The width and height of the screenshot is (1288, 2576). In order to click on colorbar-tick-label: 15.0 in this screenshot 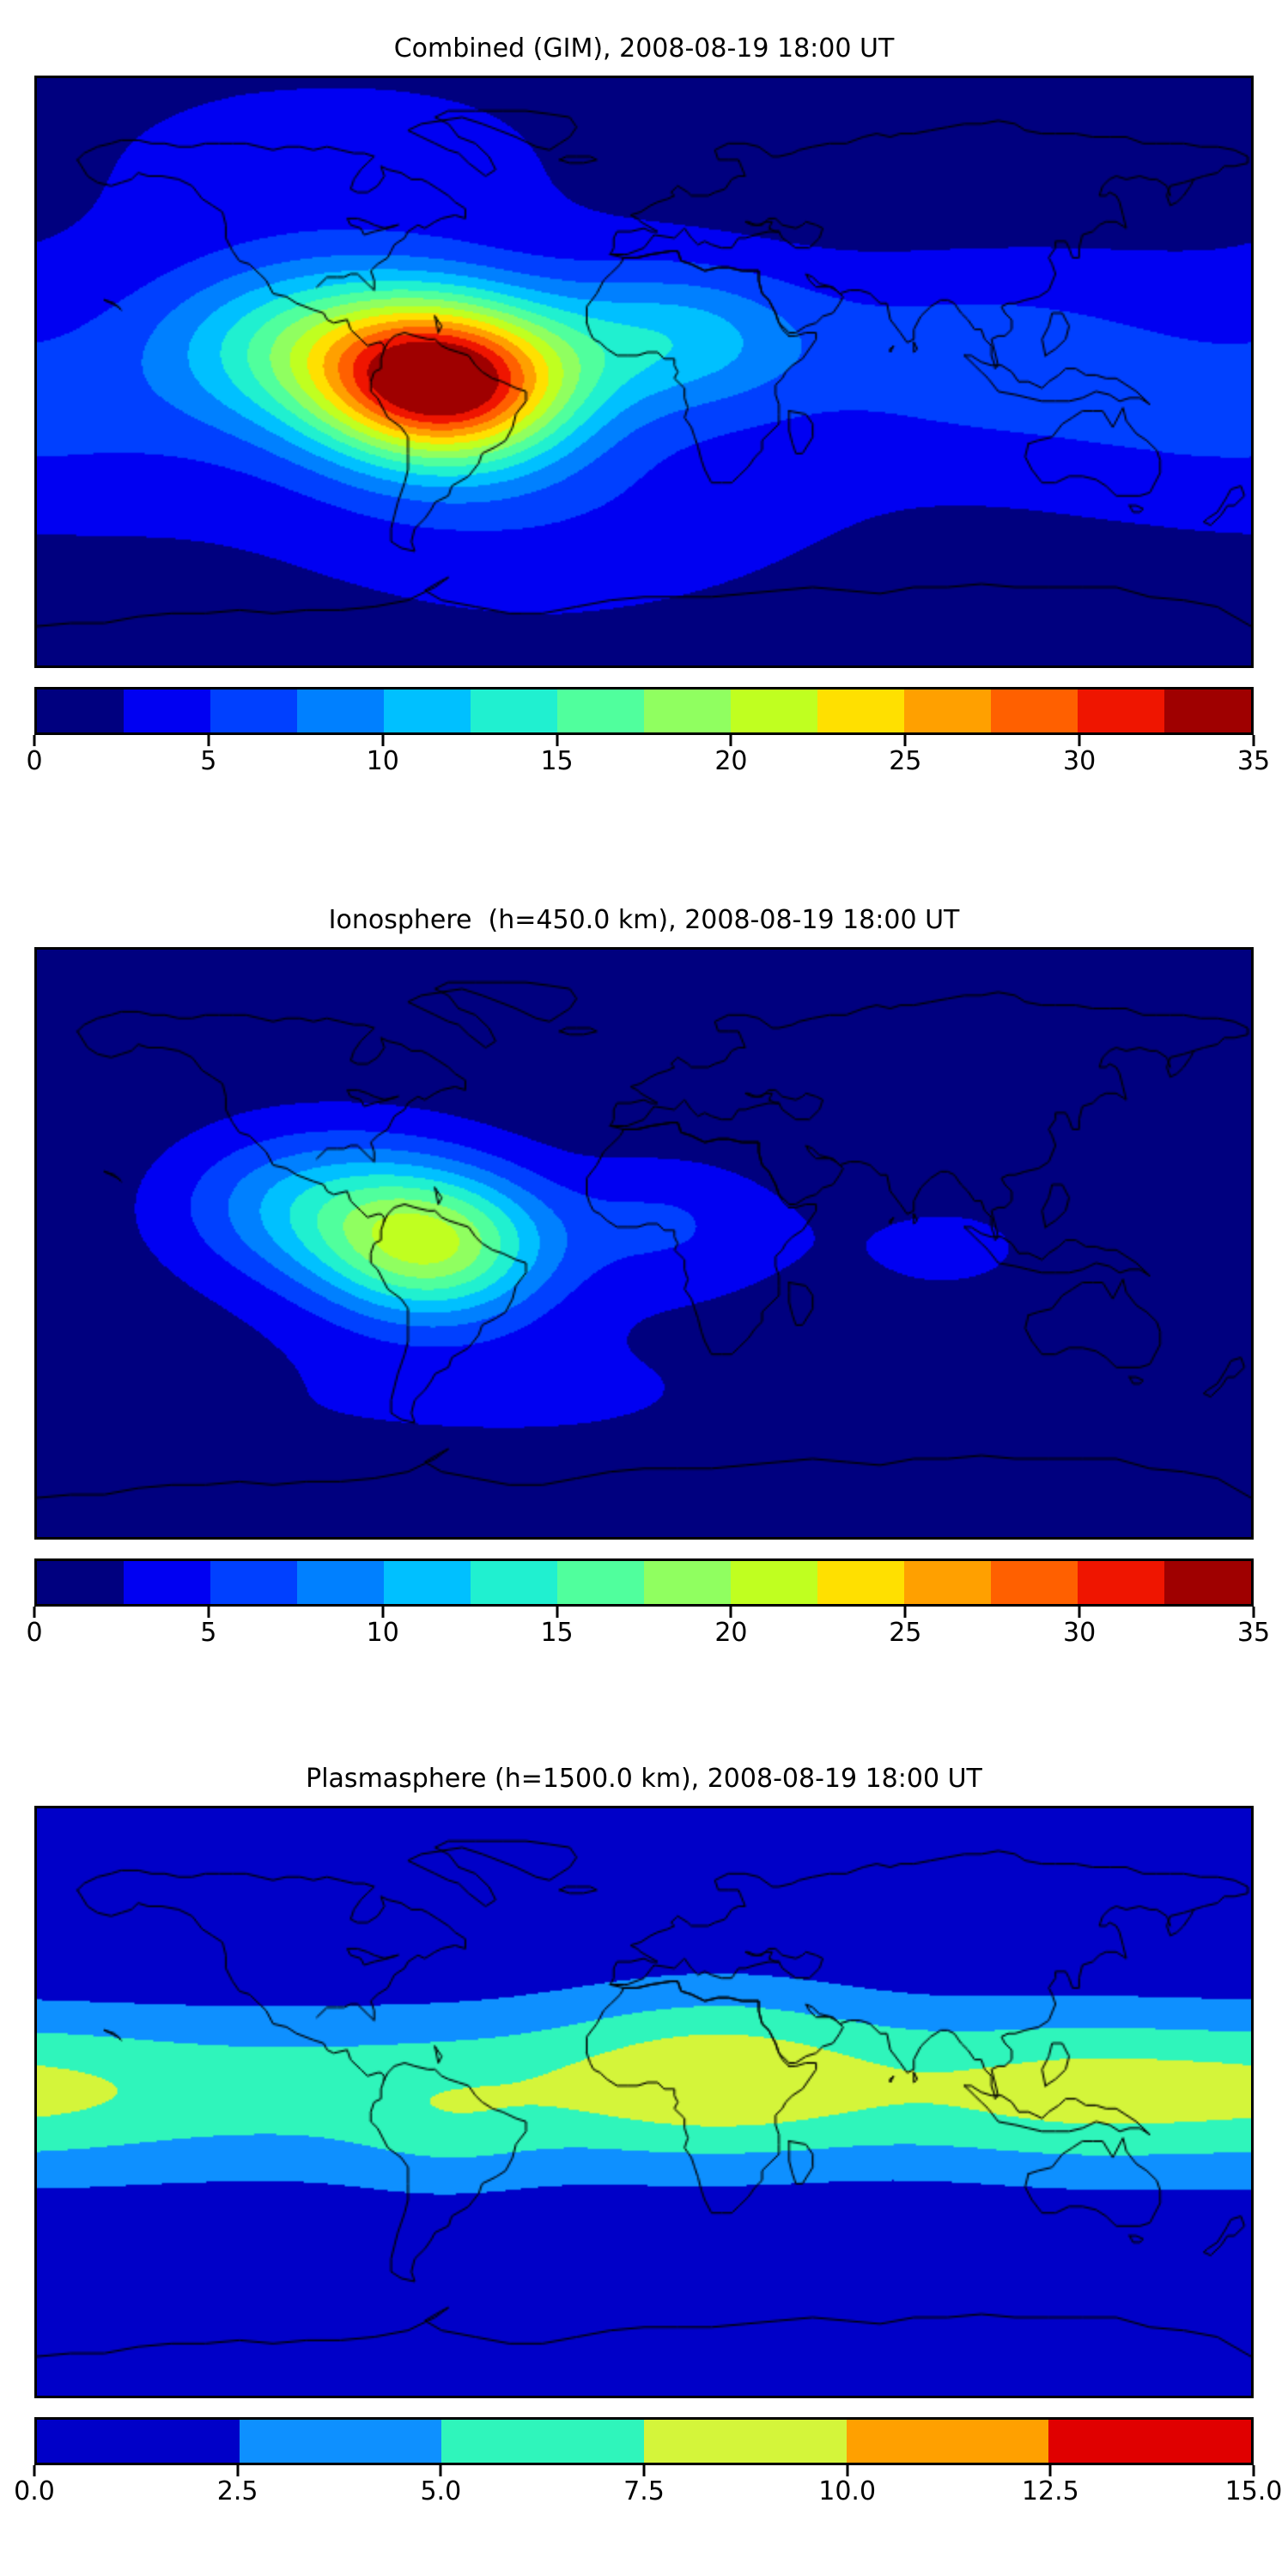, I will do `click(1254, 2491)`.